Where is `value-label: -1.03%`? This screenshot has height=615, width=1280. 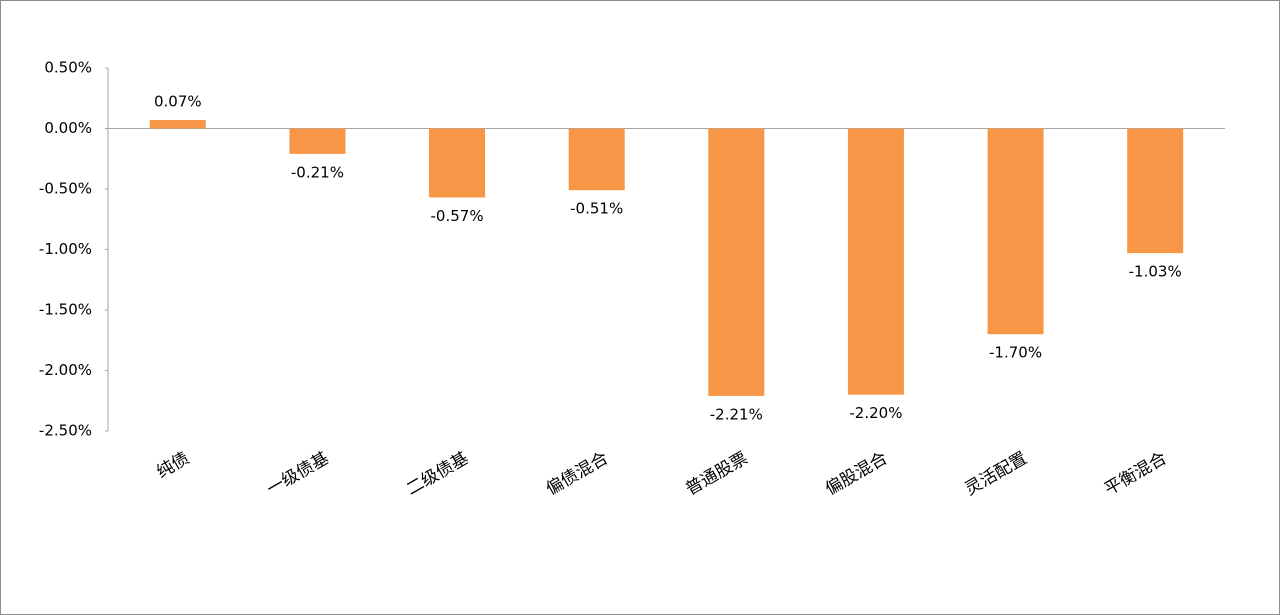 value-label: -1.03% is located at coordinates (1155, 272).